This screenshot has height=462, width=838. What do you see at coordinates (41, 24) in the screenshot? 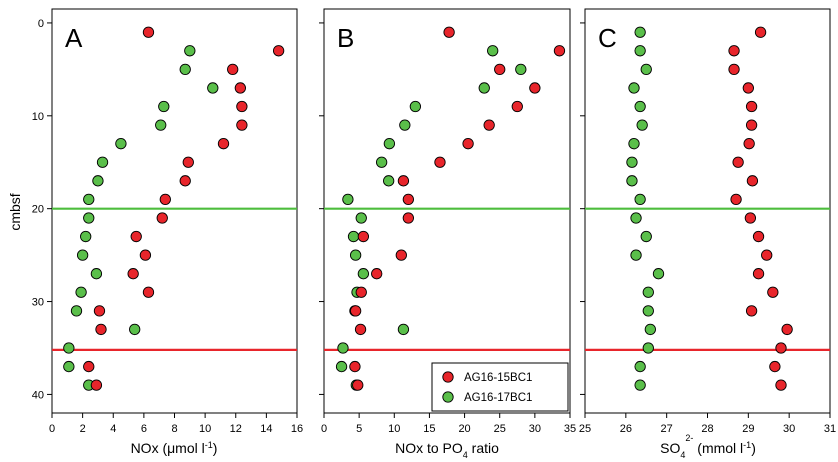
I see `y-tick-label: 0` at bounding box center [41, 24].